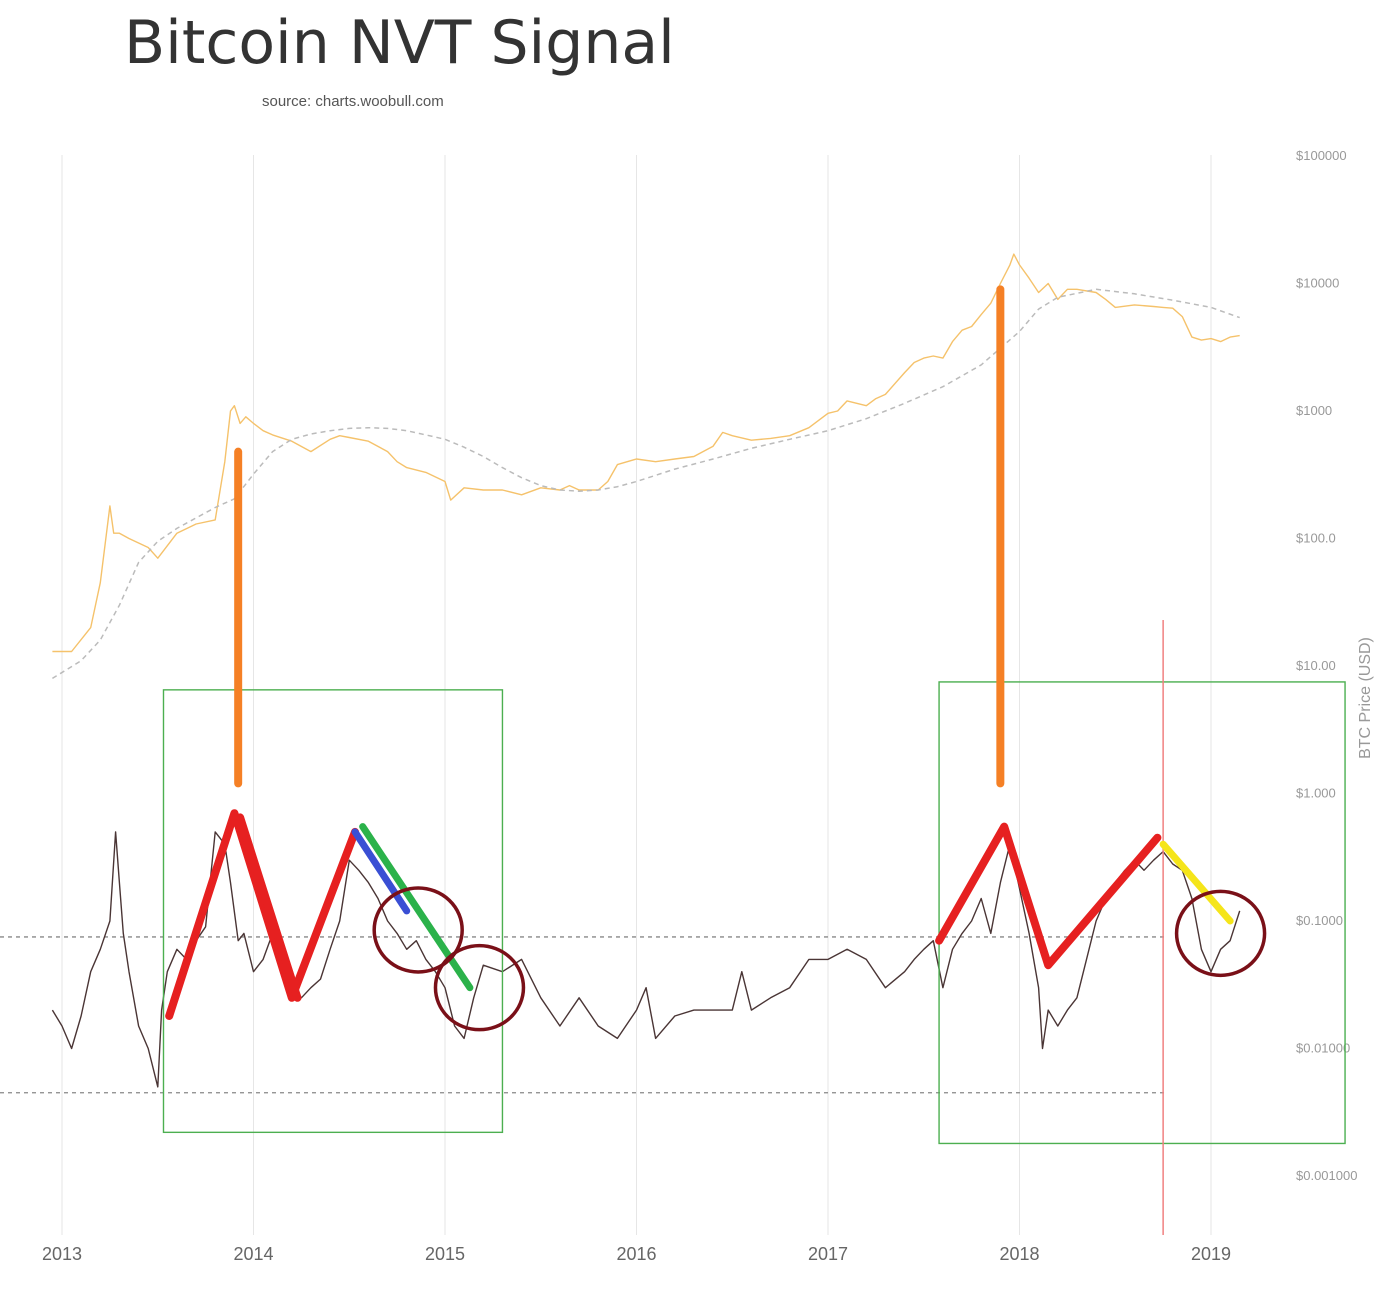  I want to click on x-tick-2017: 2017, so click(828, 1254).